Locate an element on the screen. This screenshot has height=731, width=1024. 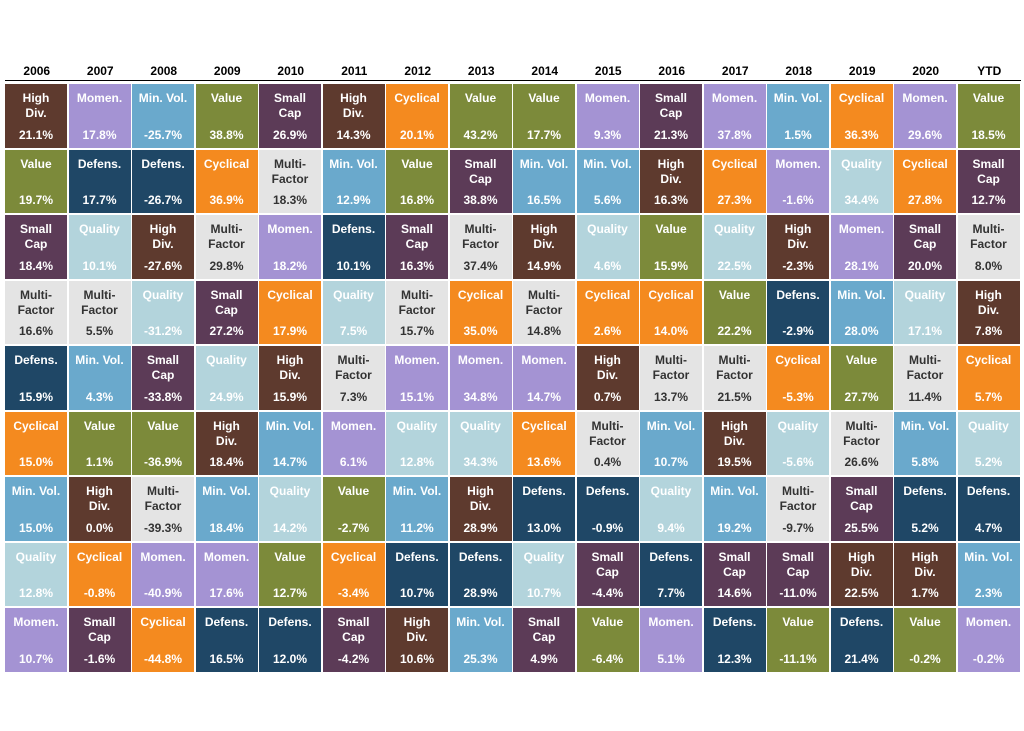
cell-2011-rank-8: Cyclical -3.4% is located at coordinates (353, 574).